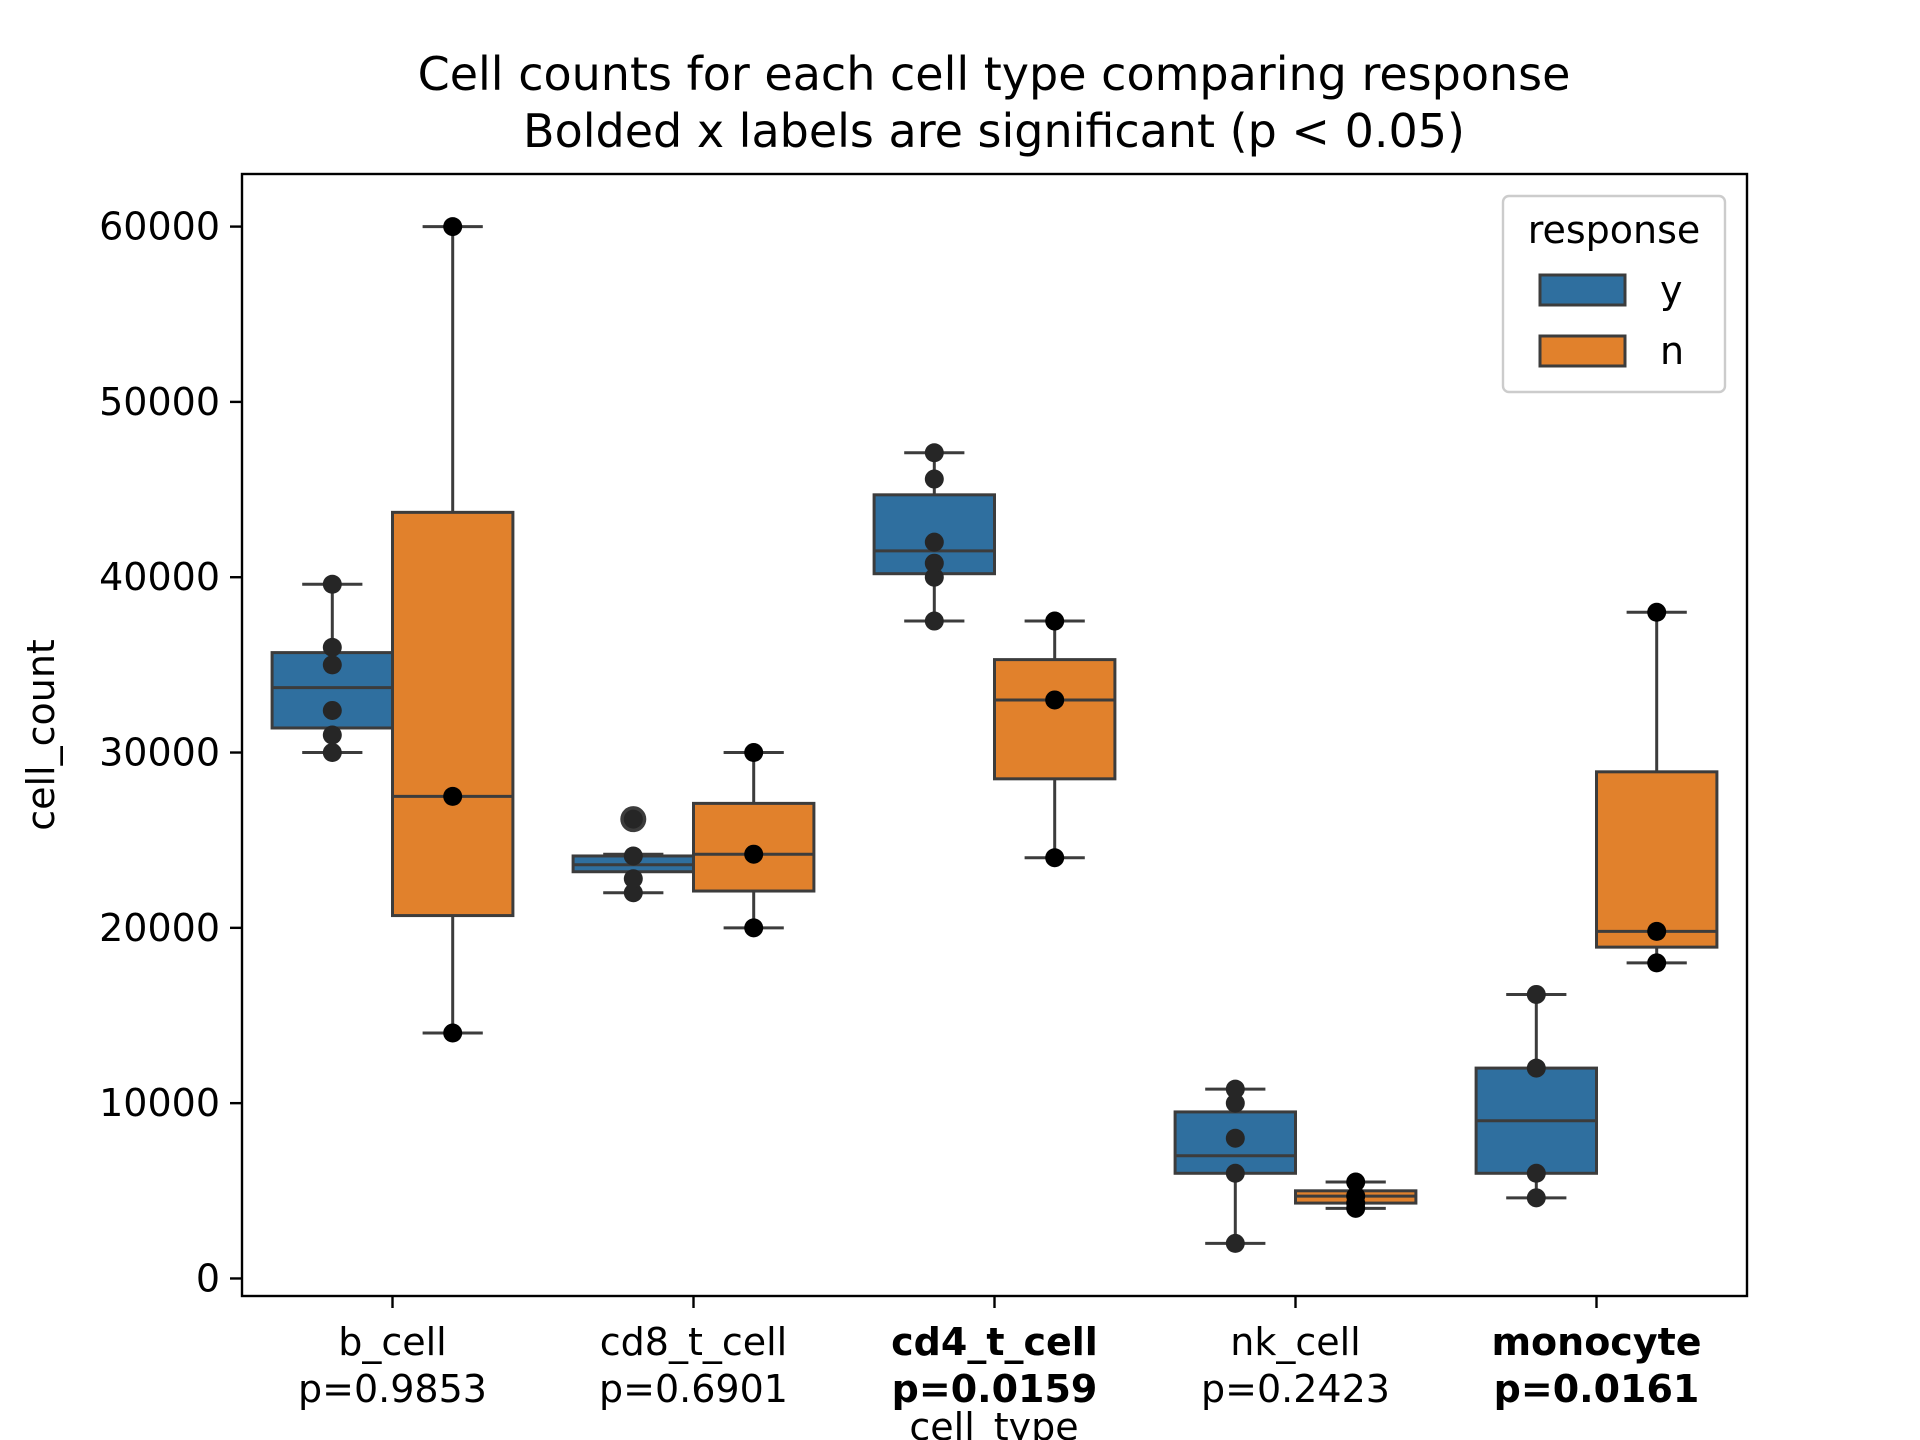 The image size is (1920, 1440). Describe the element at coordinates (693, 1389) in the screenshot. I see `x-tick-pvalue-cd8_t_cell: p=0.6901` at that location.